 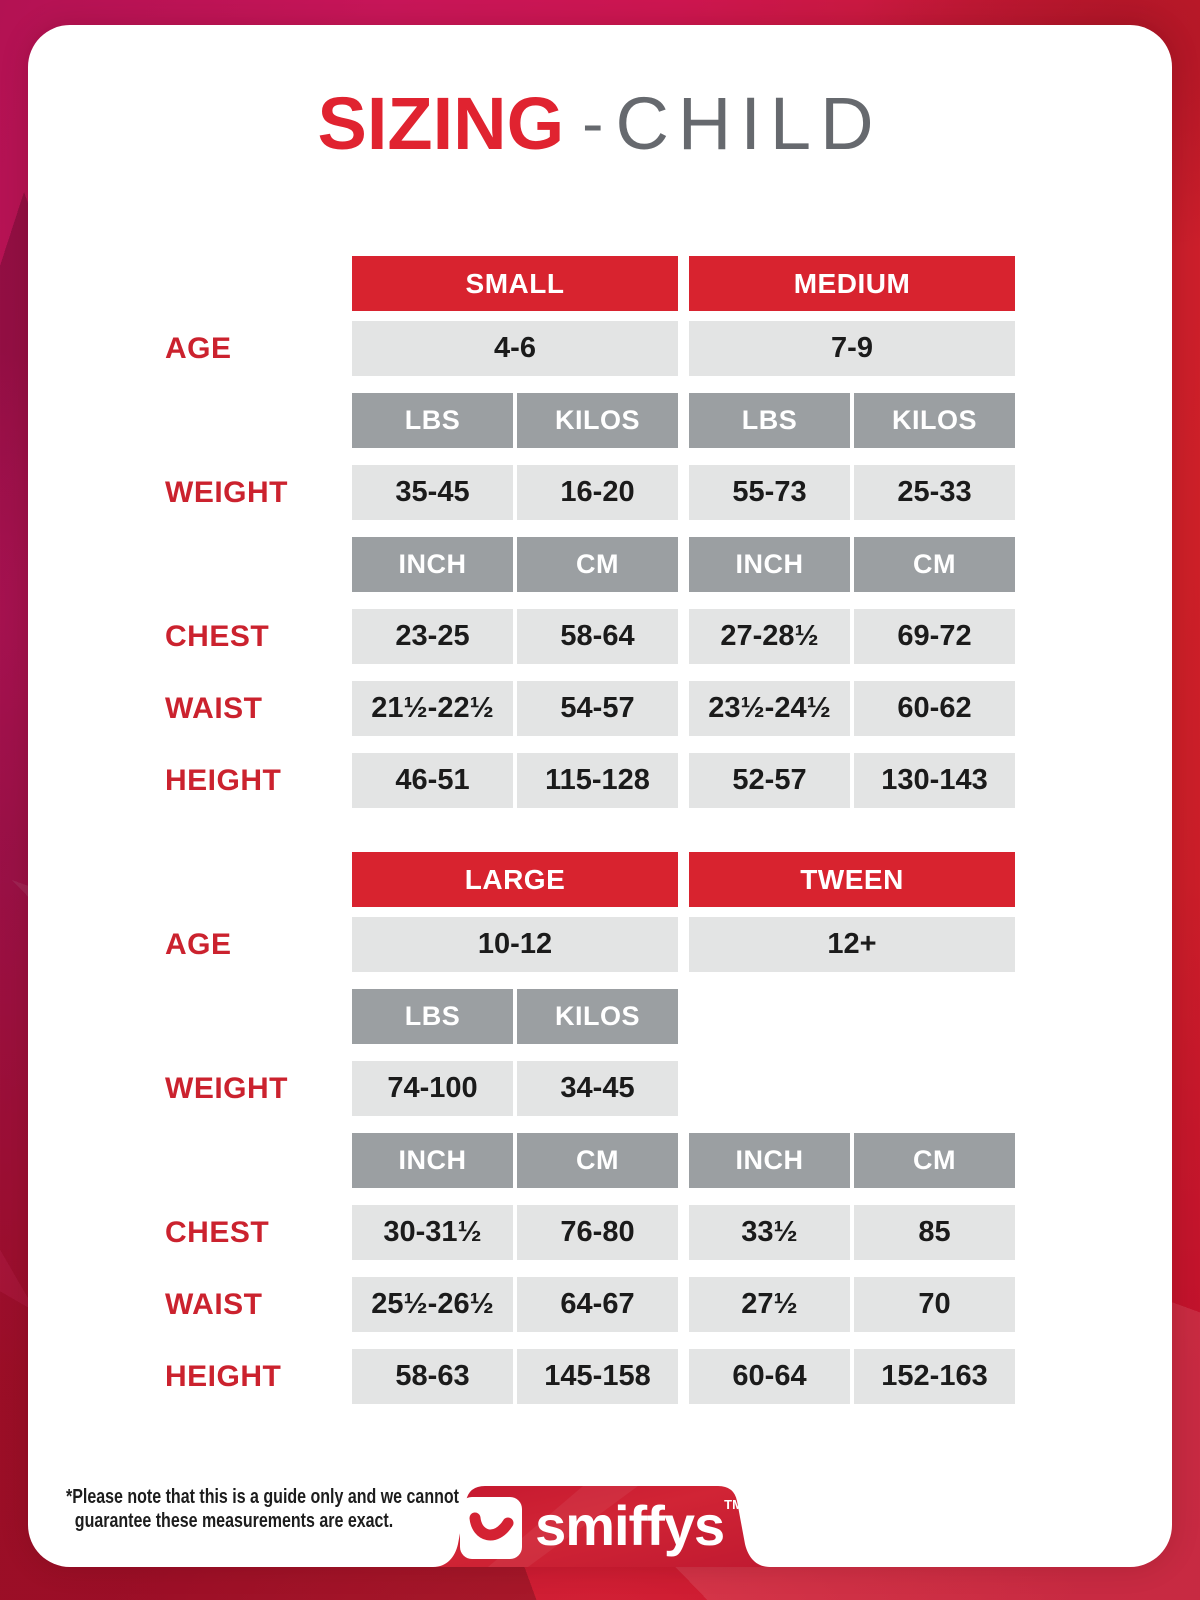 I want to click on weight-value: 34-45, so click(x=597, y=1088).